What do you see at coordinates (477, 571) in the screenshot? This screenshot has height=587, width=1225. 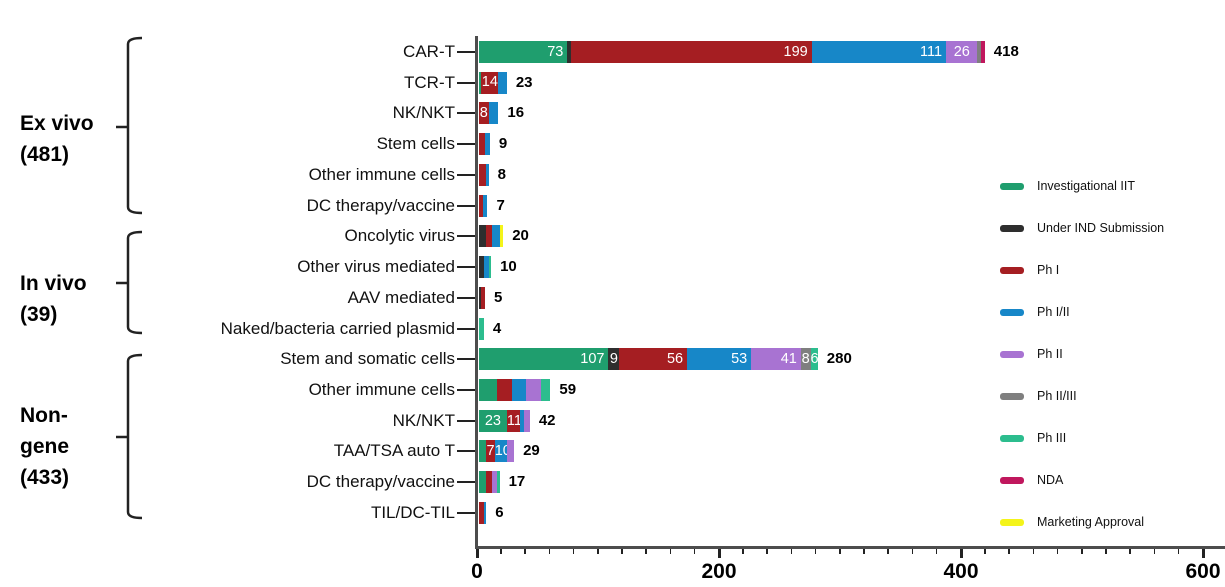 I see `x-axis-tick-label: 0` at bounding box center [477, 571].